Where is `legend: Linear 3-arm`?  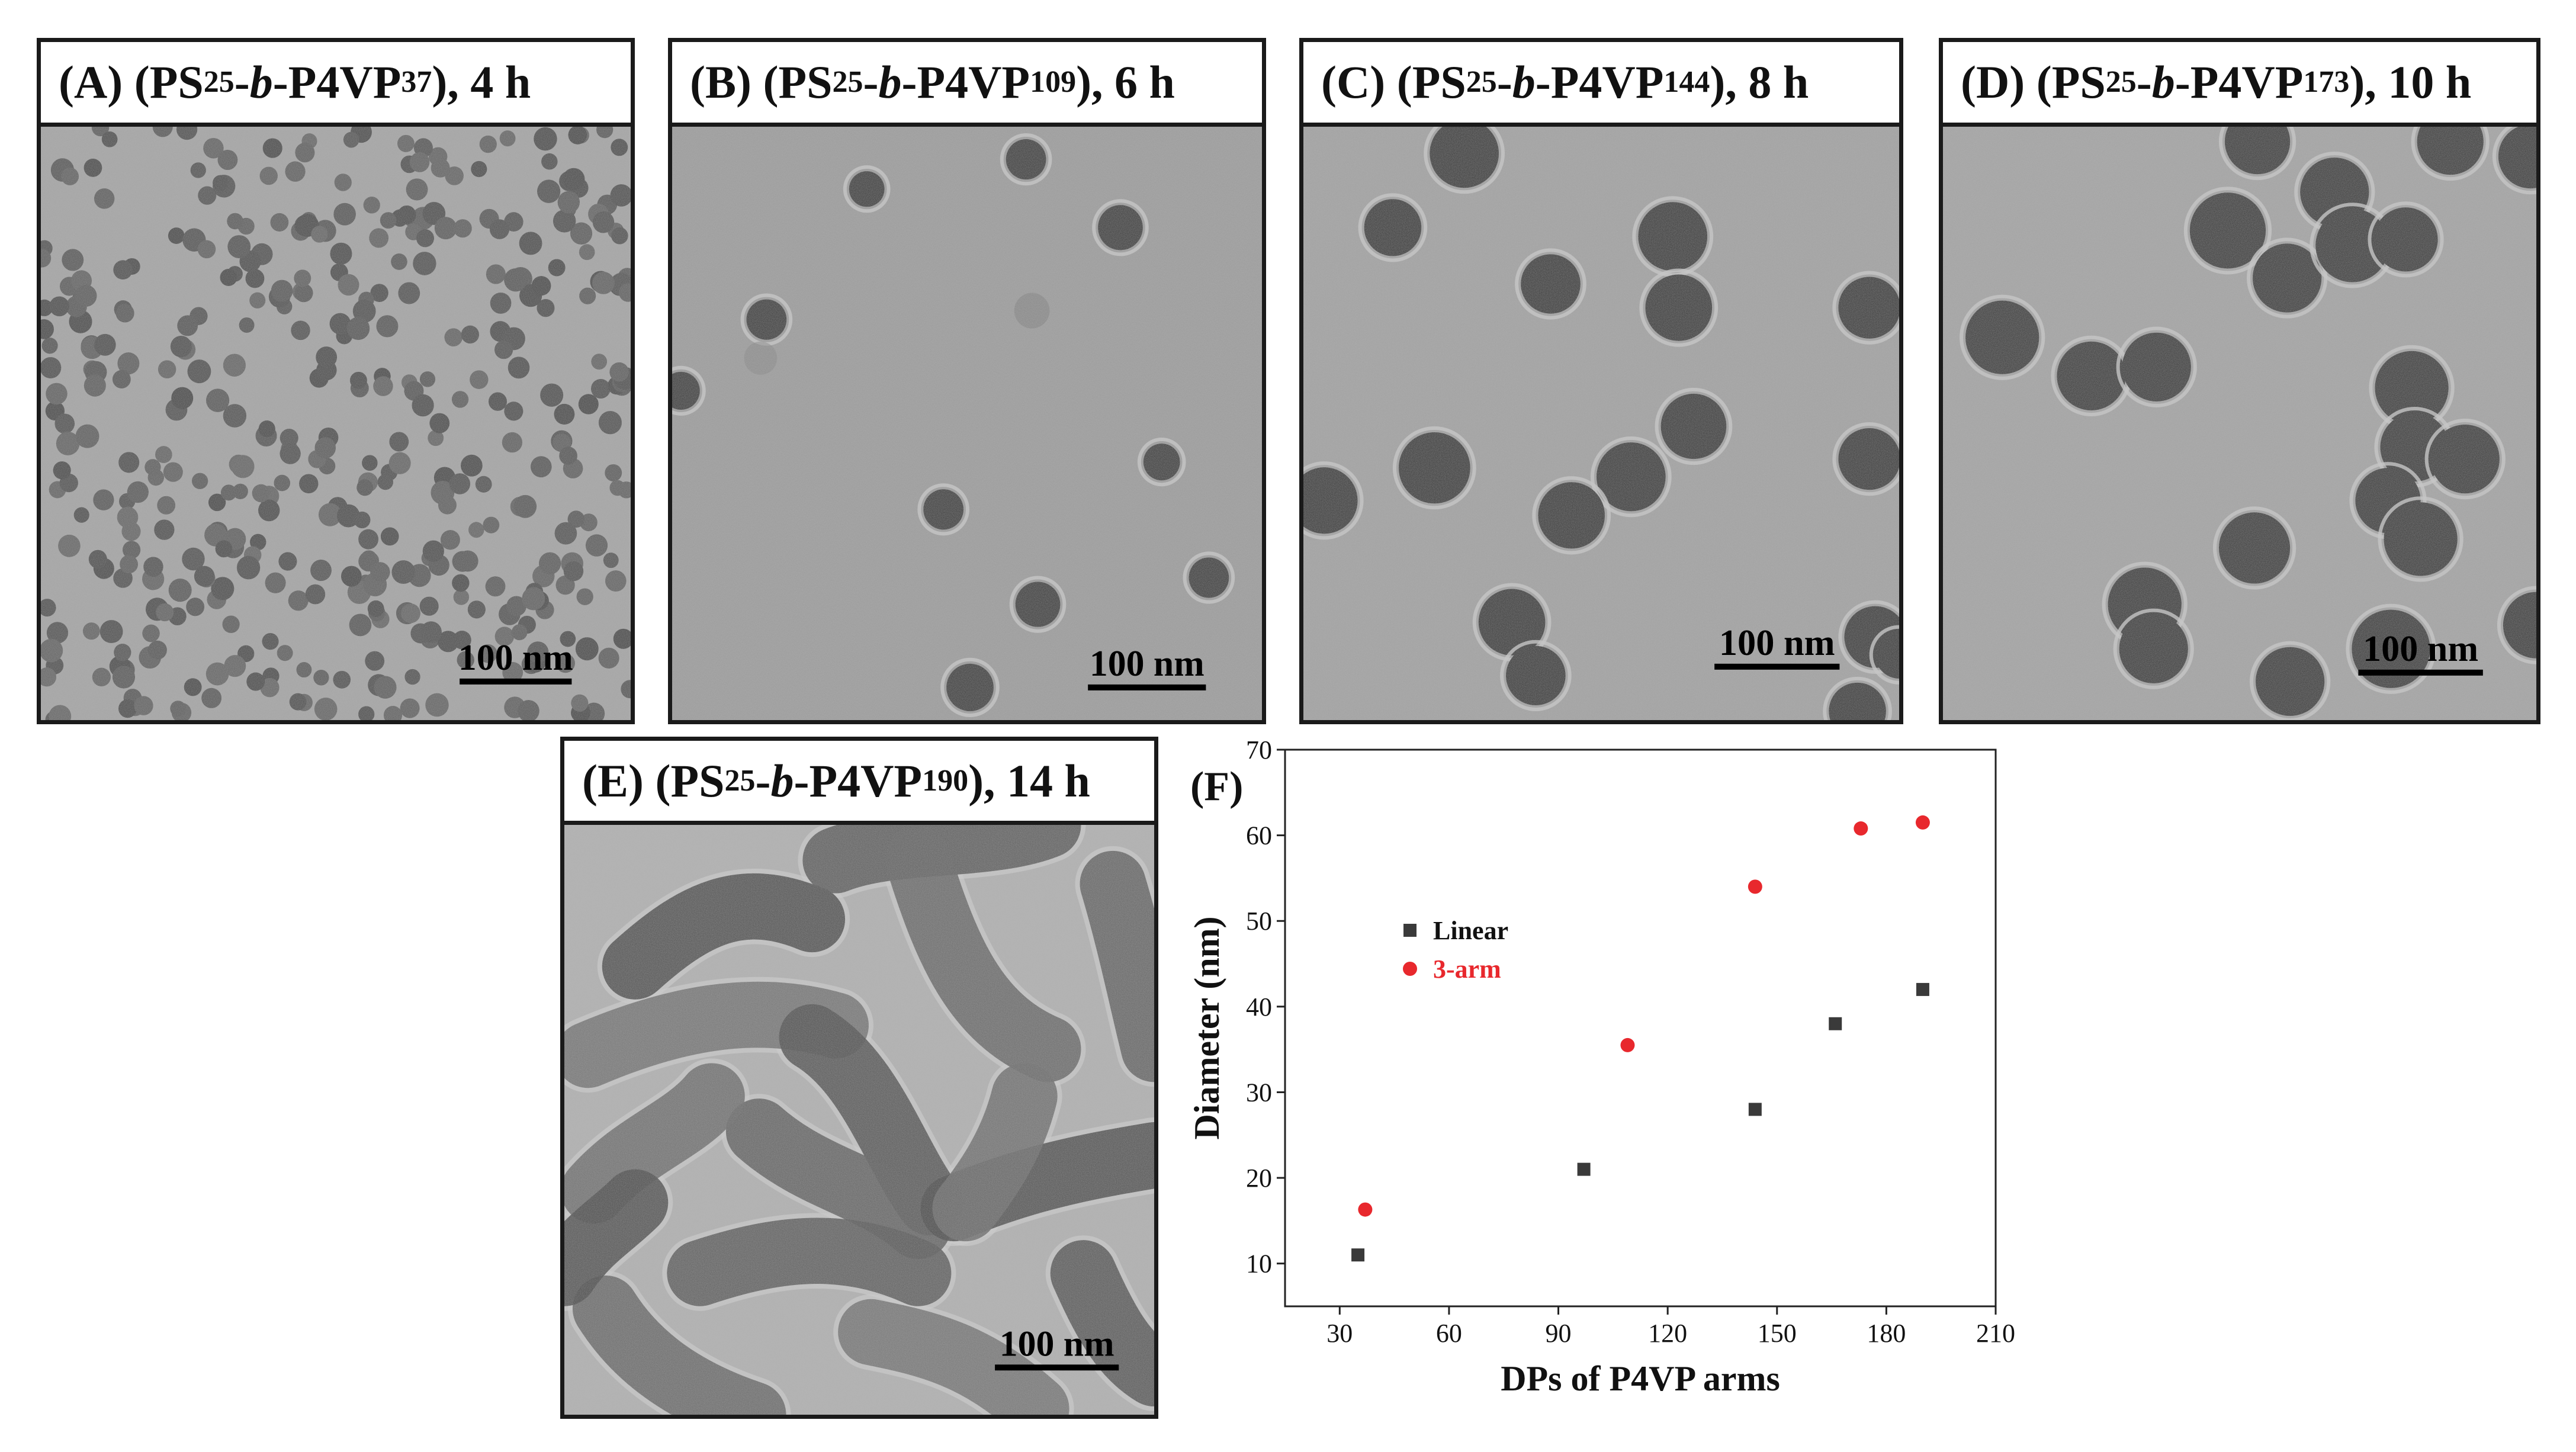
legend: Linear 3-arm is located at coordinates (1455, 950).